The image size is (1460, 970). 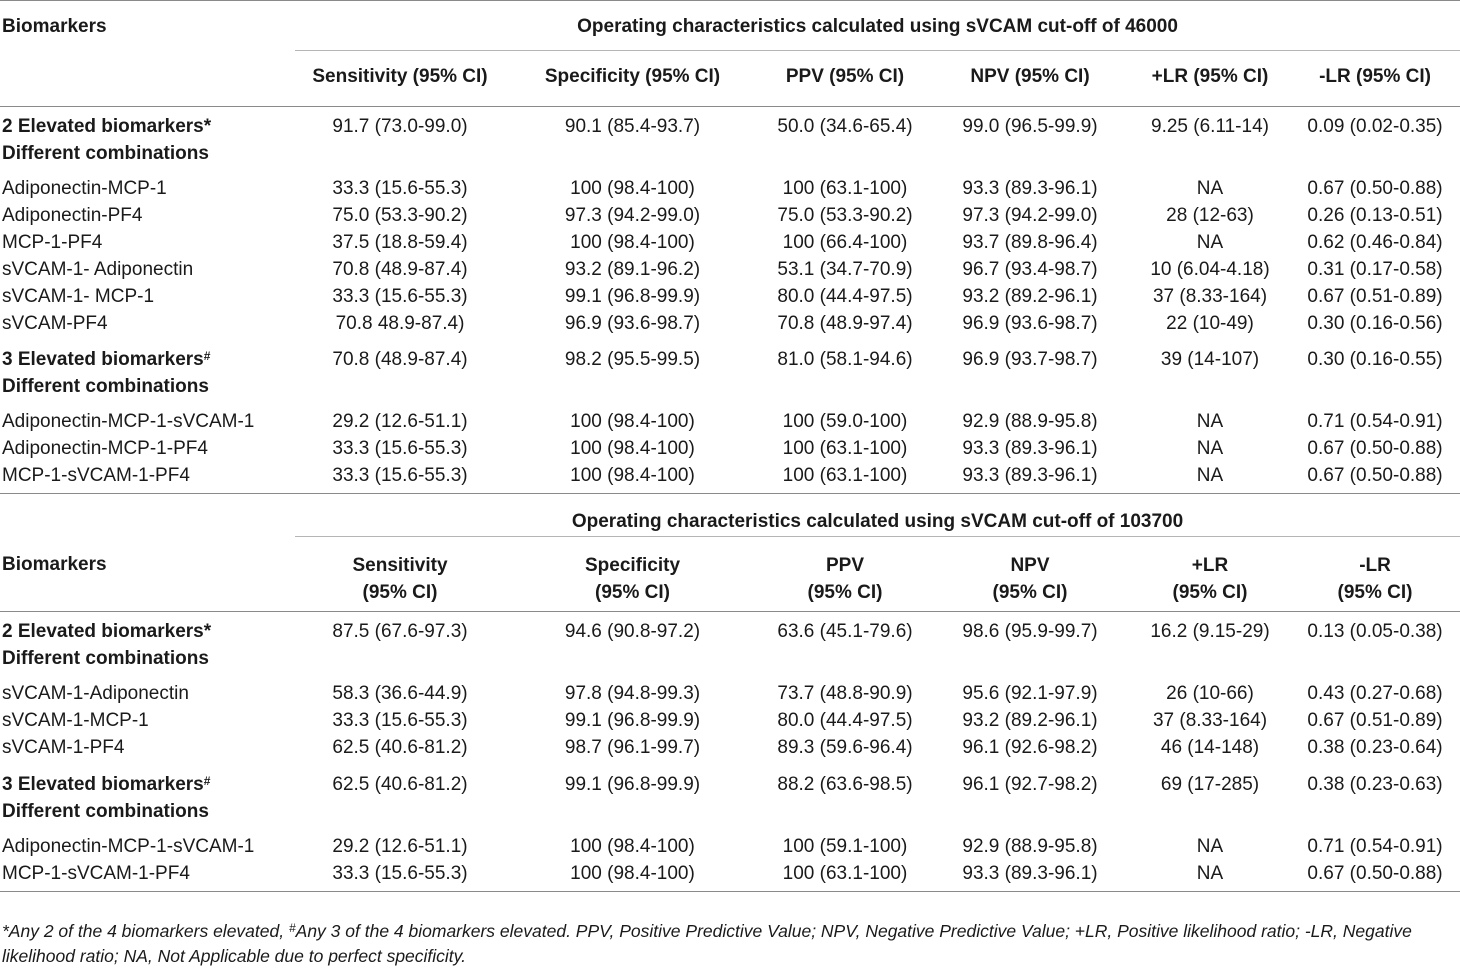 What do you see at coordinates (84, 188) in the screenshot?
I see `row-label: Adiponectin-MCP-1` at bounding box center [84, 188].